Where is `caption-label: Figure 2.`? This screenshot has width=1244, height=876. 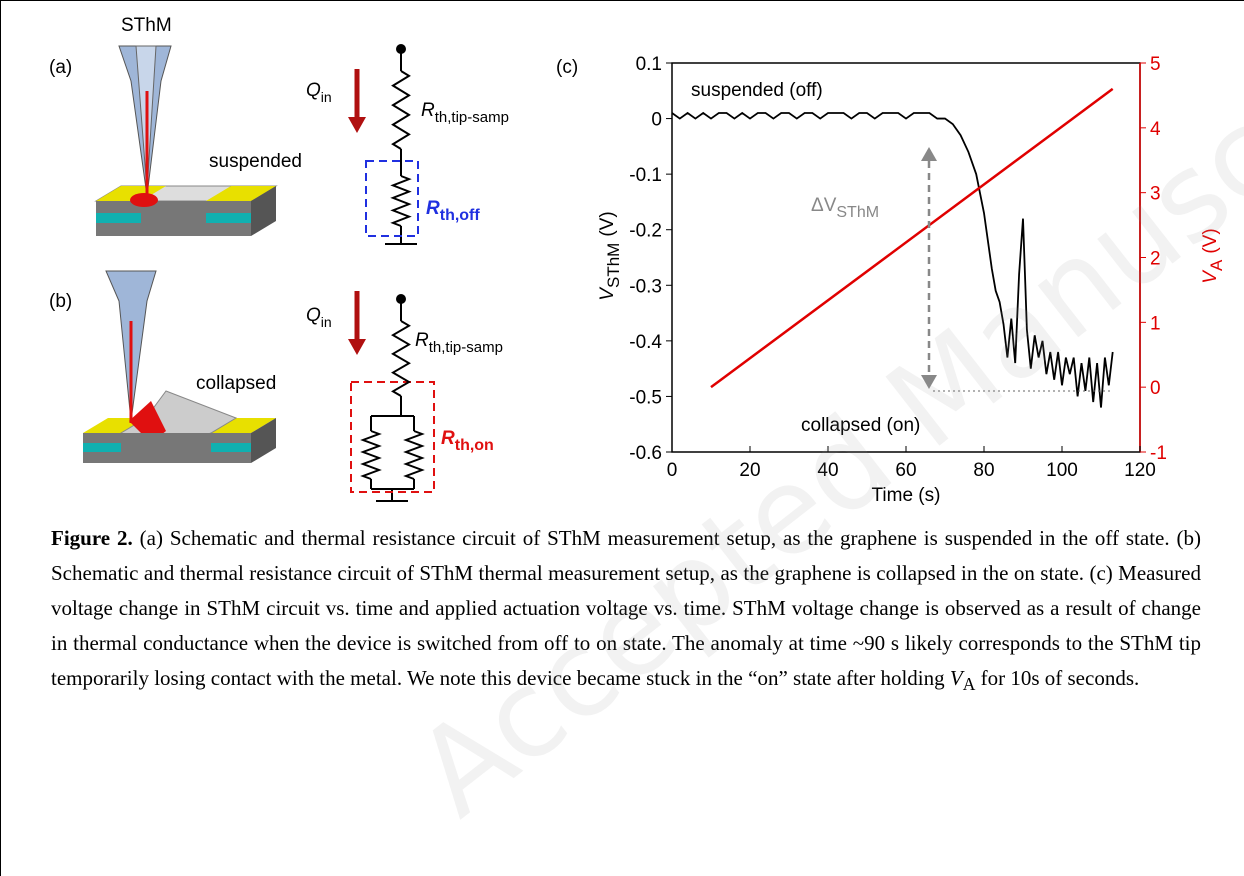 caption-label: Figure 2. is located at coordinates (92, 538).